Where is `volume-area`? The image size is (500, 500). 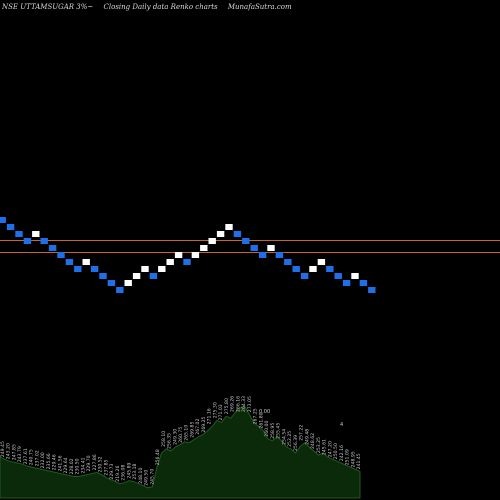
volume-area is located at coordinates (180, 452).